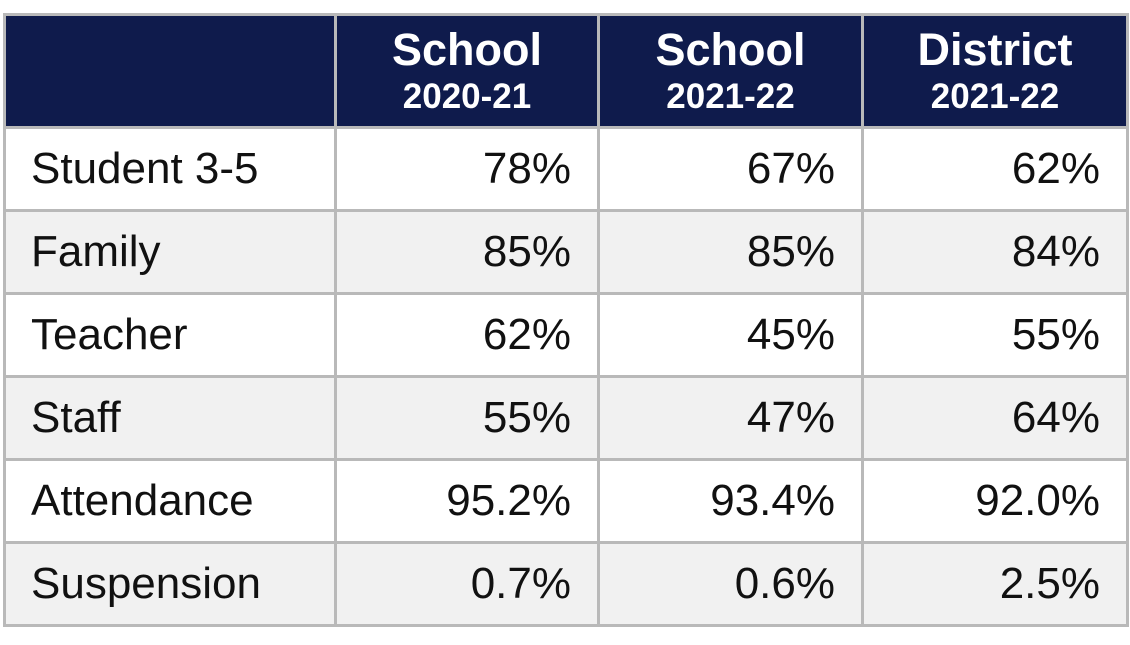  What do you see at coordinates (467, 96) in the screenshot?
I see `header-period: 2020-21` at bounding box center [467, 96].